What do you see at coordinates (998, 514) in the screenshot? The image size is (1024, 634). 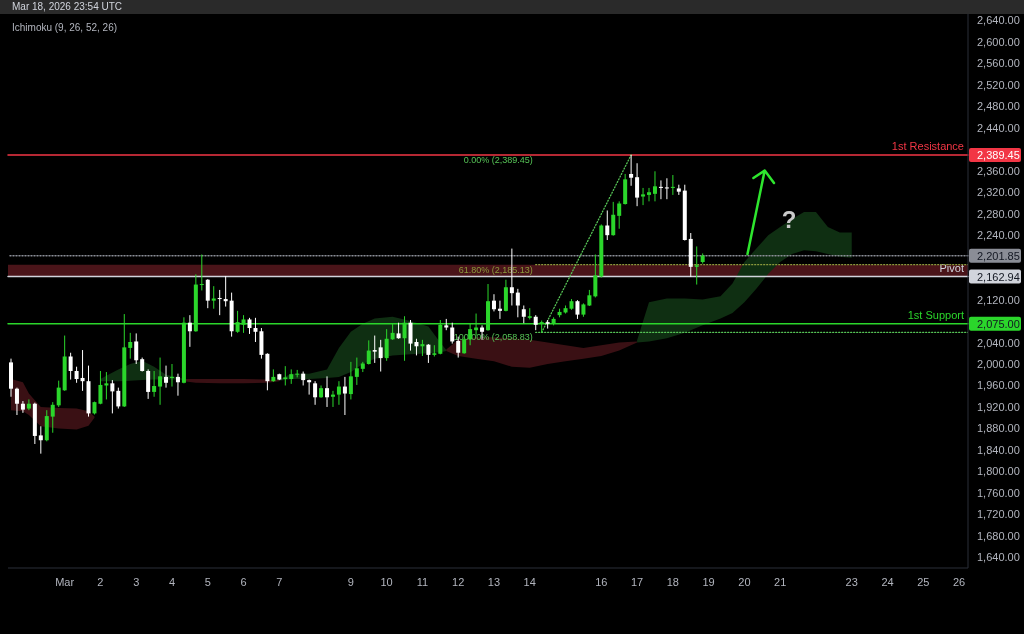 I see `y-tick-label: 1,720.00` at bounding box center [998, 514].